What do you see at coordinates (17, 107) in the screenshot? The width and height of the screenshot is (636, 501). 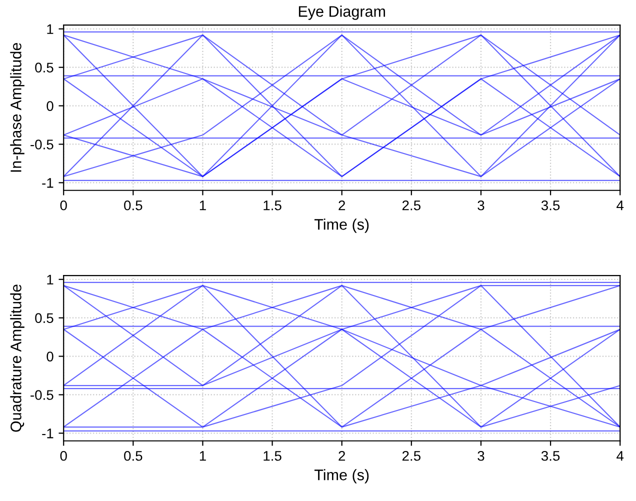 I see `y-axis-title: In-phase Amplitude` at bounding box center [17, 107].